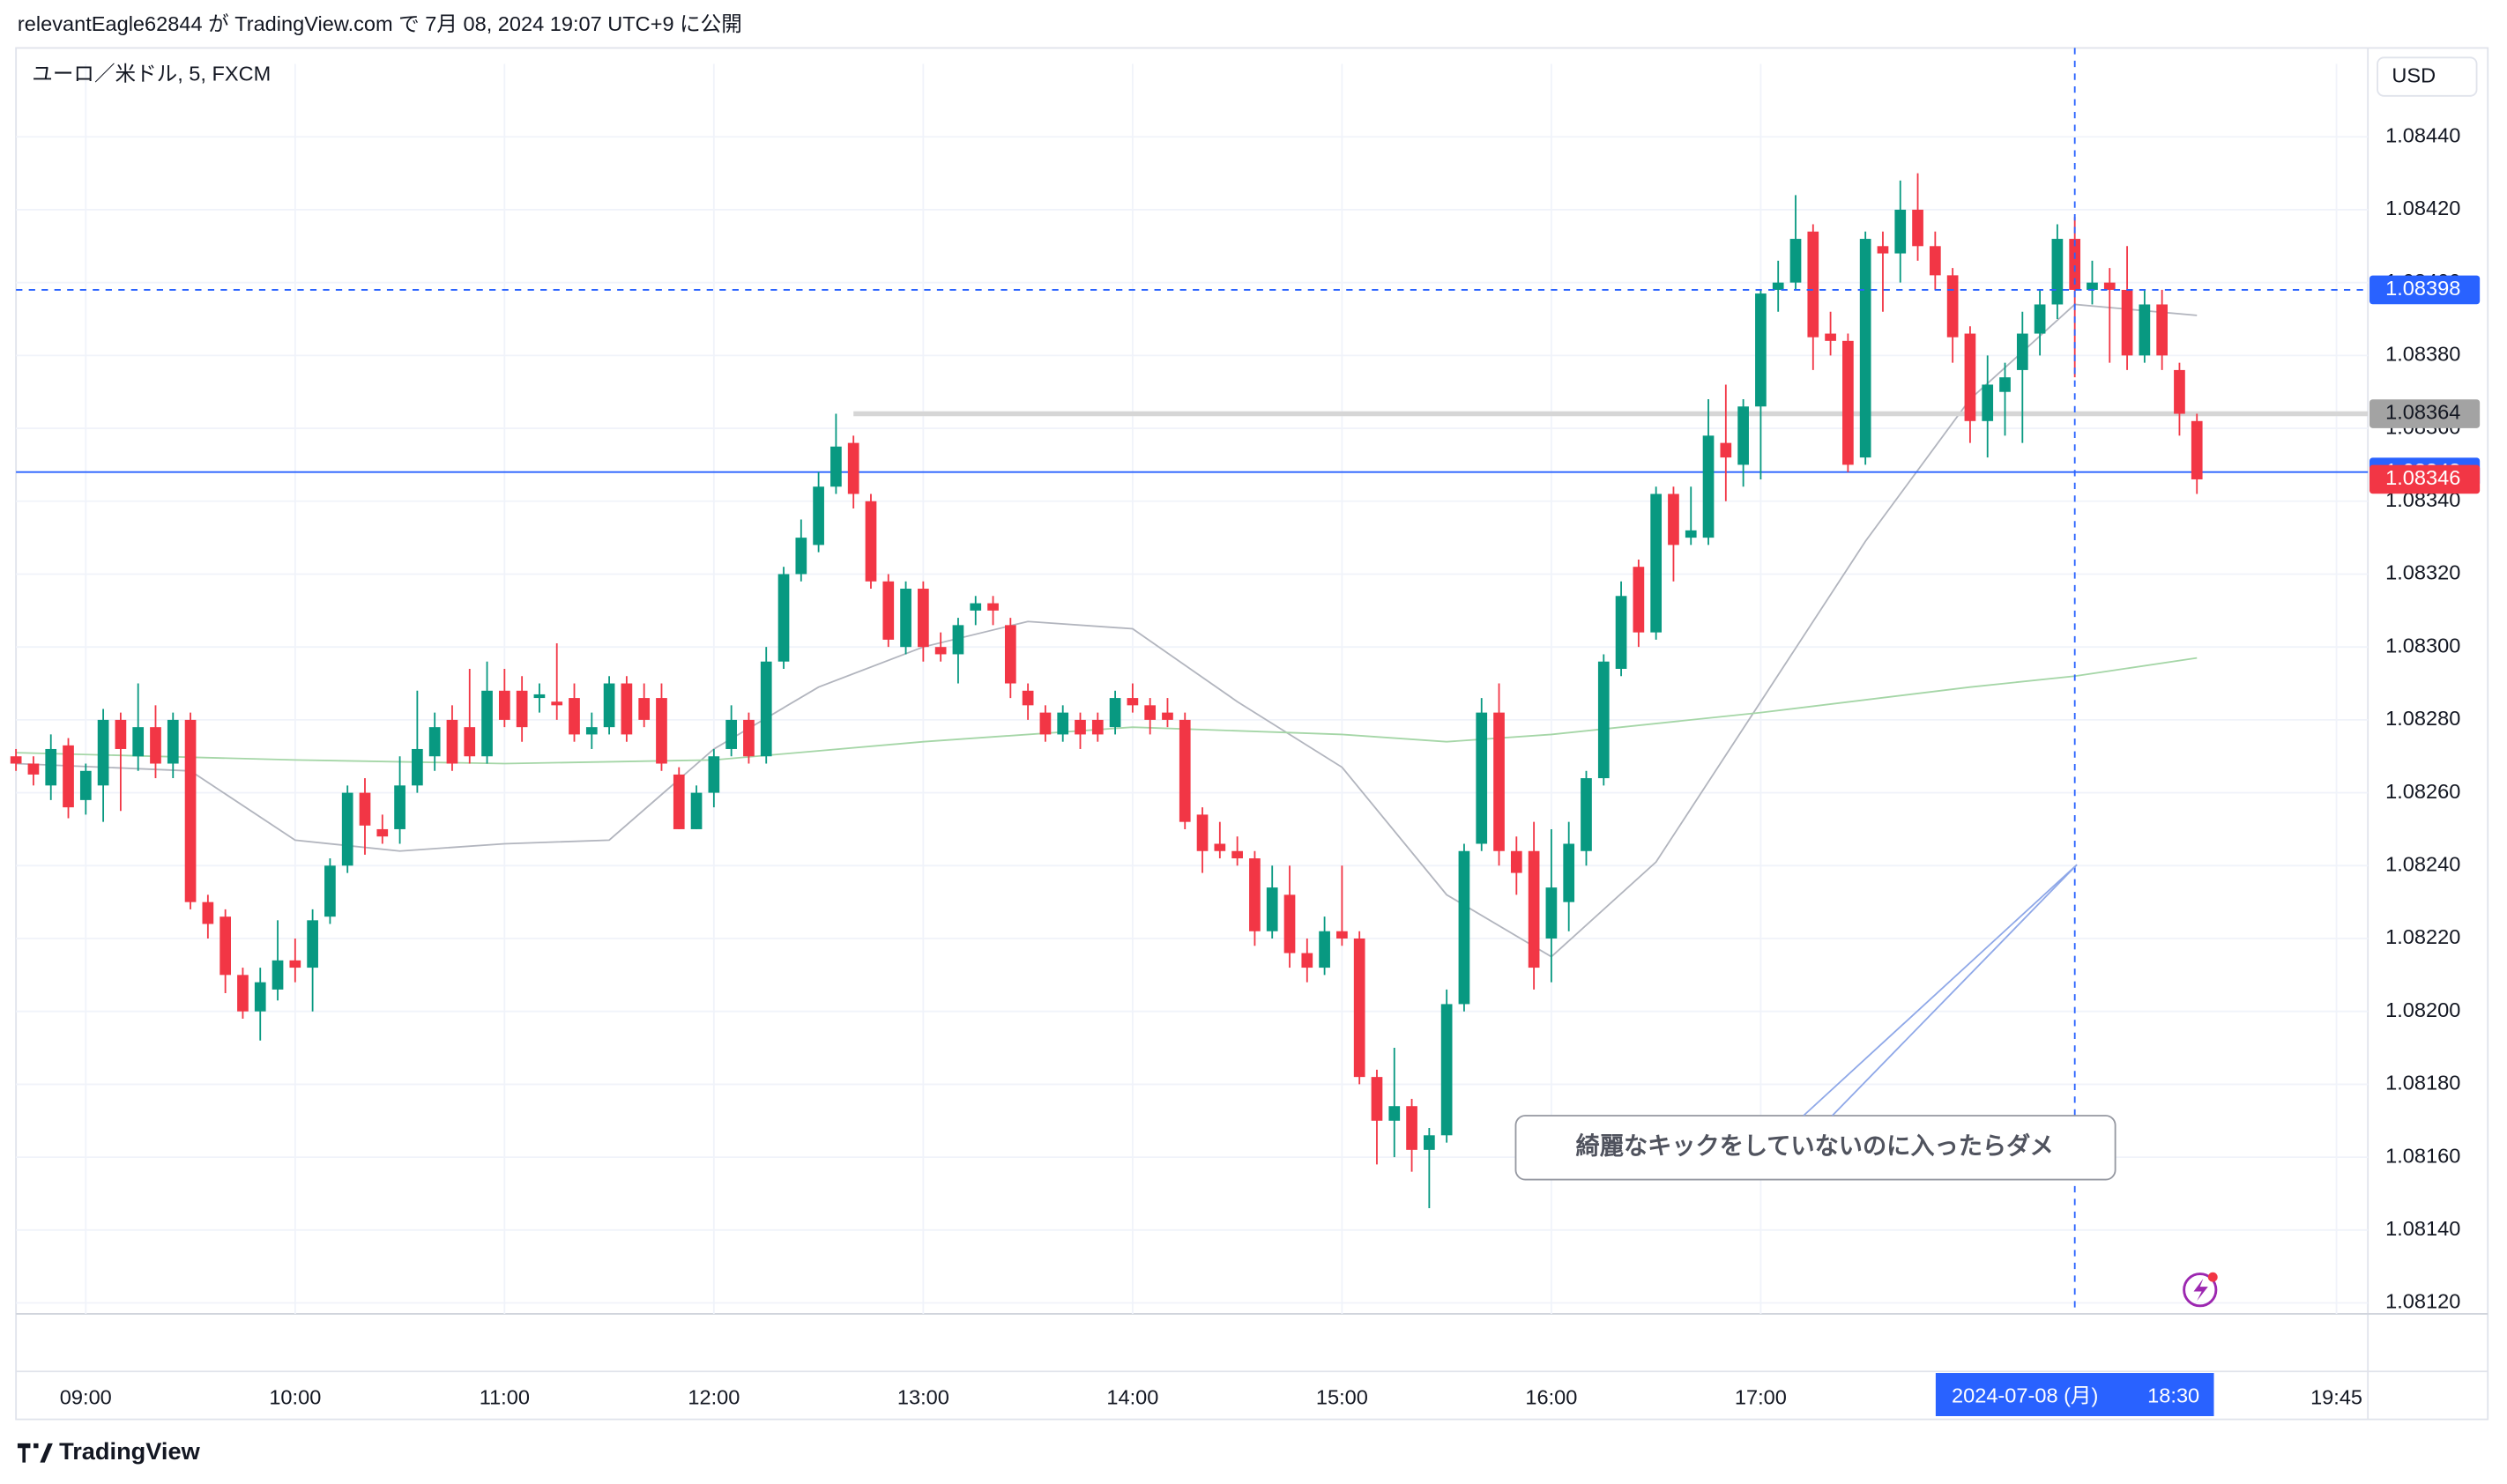 This screenshot has width=2507, height=1484. Describe the element at coordinates (2422, 1155) in the screenshot. I see `y-tick-label: 1.08160` at that location.